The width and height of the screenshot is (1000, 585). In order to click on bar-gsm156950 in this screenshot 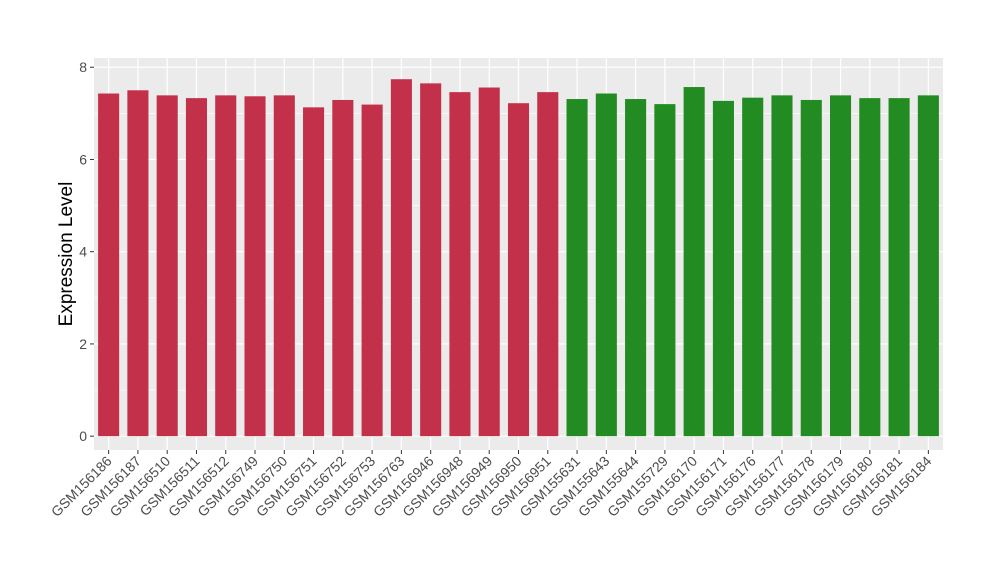, I will do `click(518, 270)`.